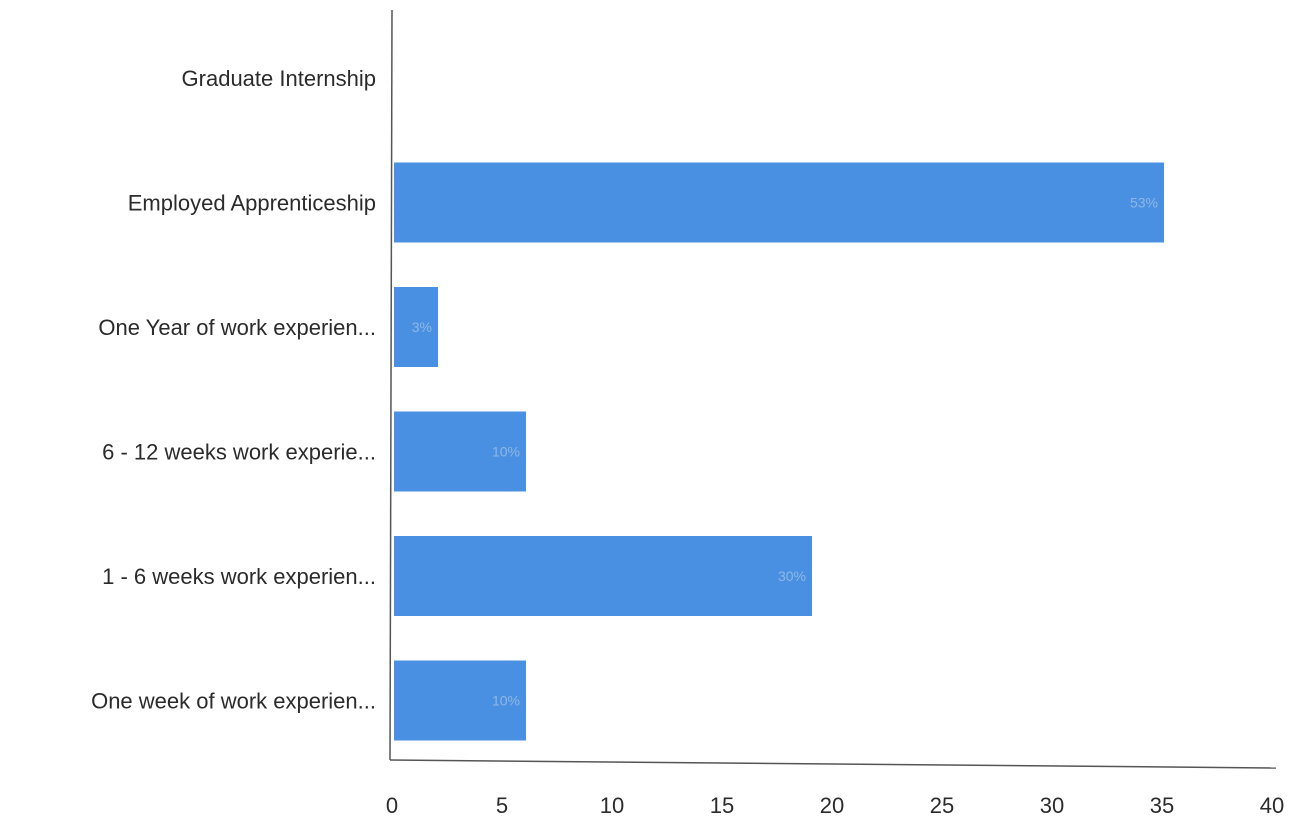  I want to click on x-tick-label: 30, so click(1052, 805).